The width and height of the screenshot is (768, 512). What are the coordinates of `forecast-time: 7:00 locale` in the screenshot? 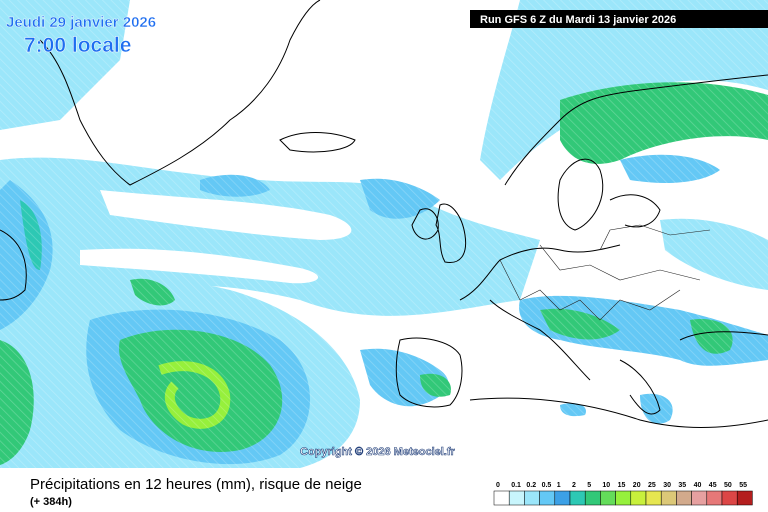 It's located at (77, 45).